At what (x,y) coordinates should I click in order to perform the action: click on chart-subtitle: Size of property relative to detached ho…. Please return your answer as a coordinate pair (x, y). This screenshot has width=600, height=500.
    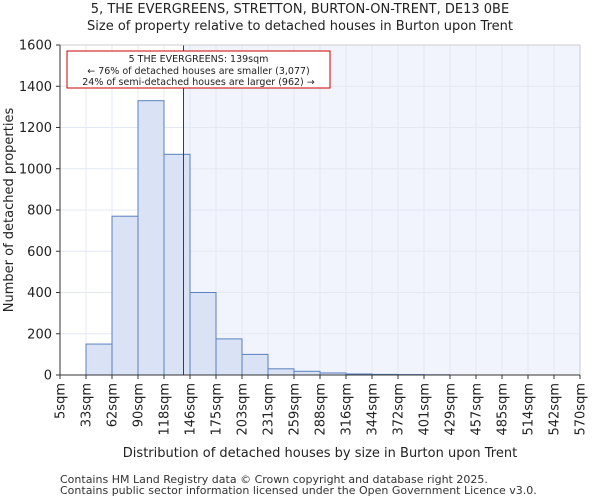
    Looking at the image, I should click on (300, 26).